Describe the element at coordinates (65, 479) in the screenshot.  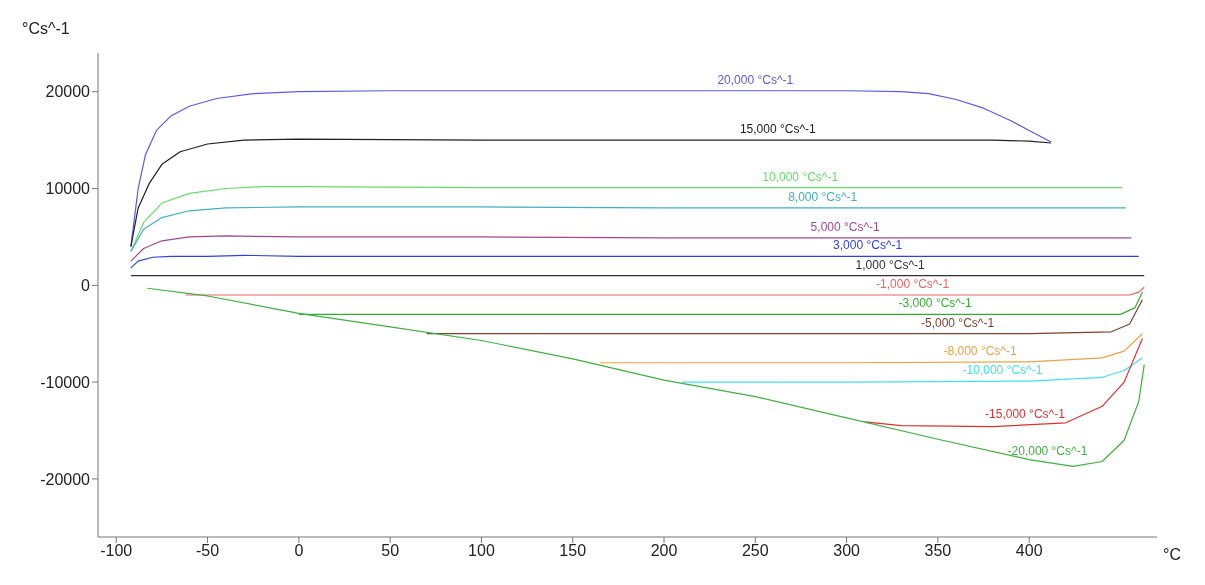
I see `y-tick-label: -20000` at that location.